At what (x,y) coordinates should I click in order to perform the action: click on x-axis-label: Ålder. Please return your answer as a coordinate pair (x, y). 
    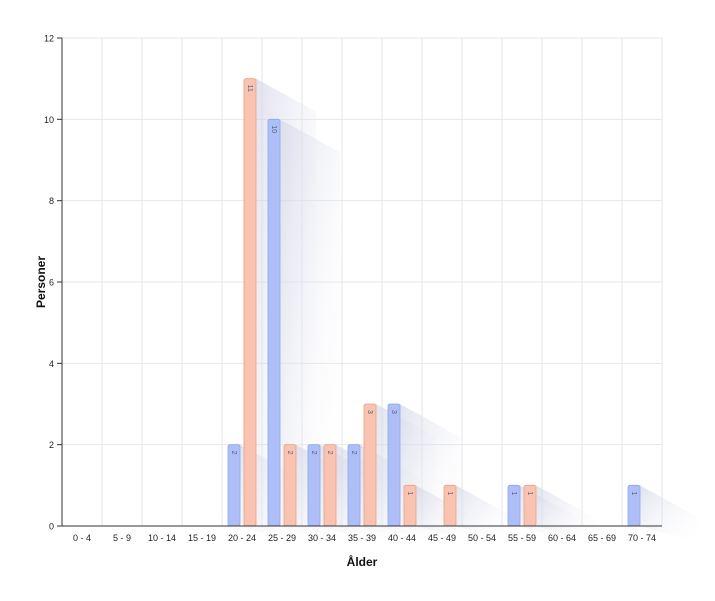
    Looking at the image, I should click on (362, 561).